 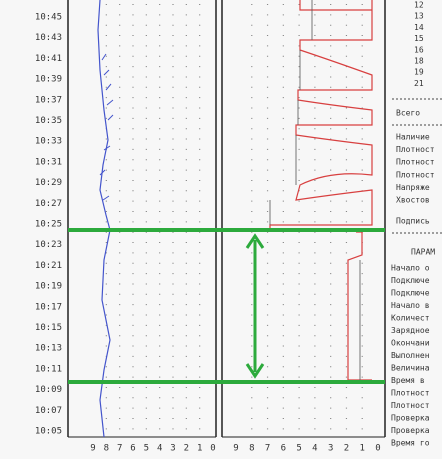 I want to click on time-label: 10:15, so click(x=48, y=328).